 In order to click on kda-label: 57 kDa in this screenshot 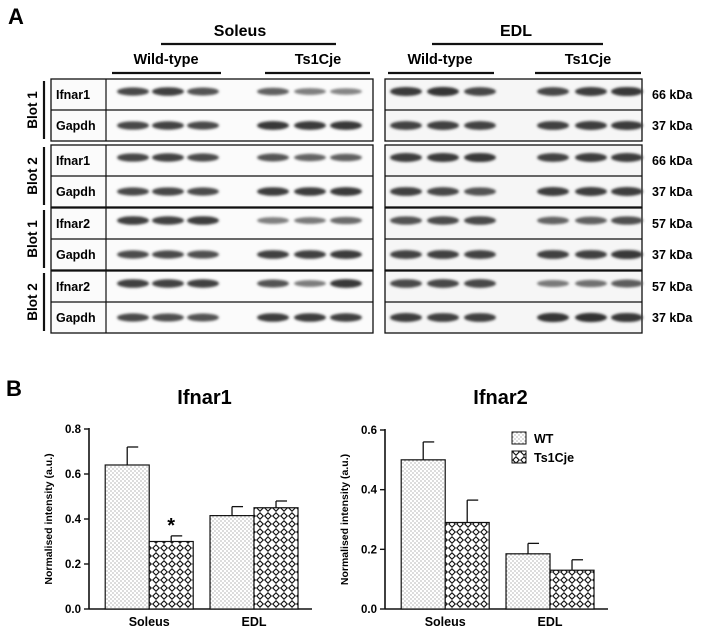, I will do `click(672, 224)`.